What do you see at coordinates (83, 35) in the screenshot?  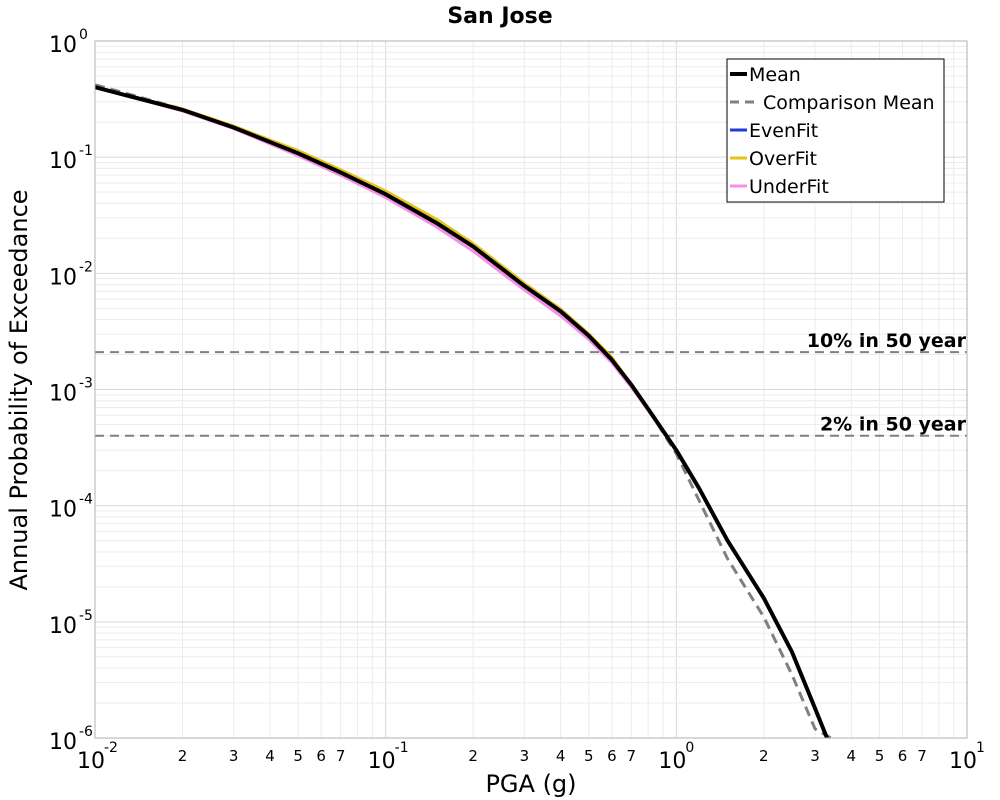 I see `y-tick-exponent: 0` at bounding box center [83, 35].